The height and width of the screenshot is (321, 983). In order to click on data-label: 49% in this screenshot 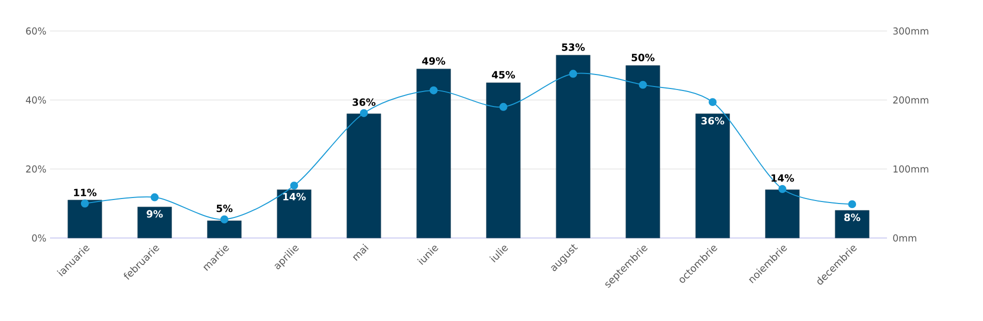, I will do `click(434, 61)`.